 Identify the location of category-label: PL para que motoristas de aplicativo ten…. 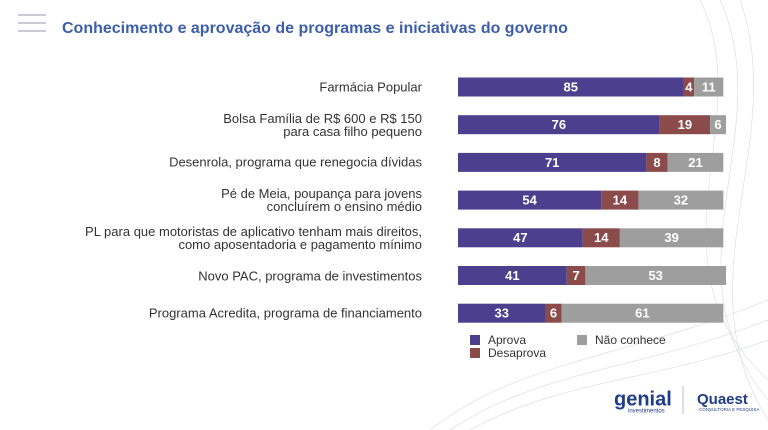
(253, 237).